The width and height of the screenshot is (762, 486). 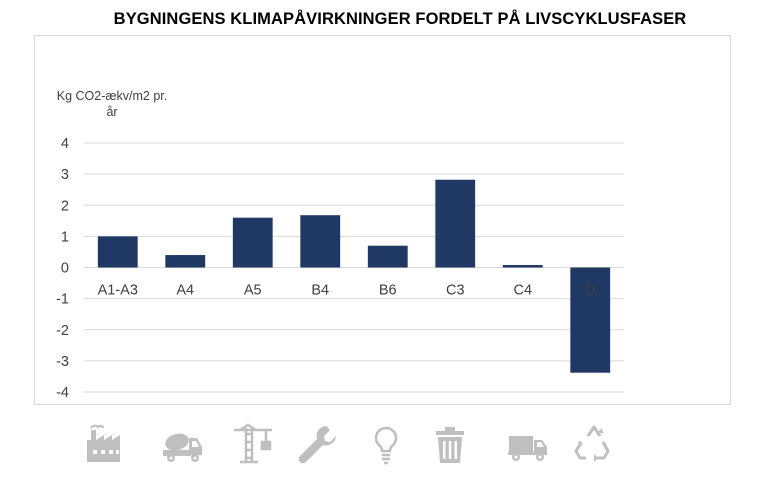 What do you see at coordinates (318, 444) in the screenshot?
I see `wrench-icon` at bounding box center [318, 444].